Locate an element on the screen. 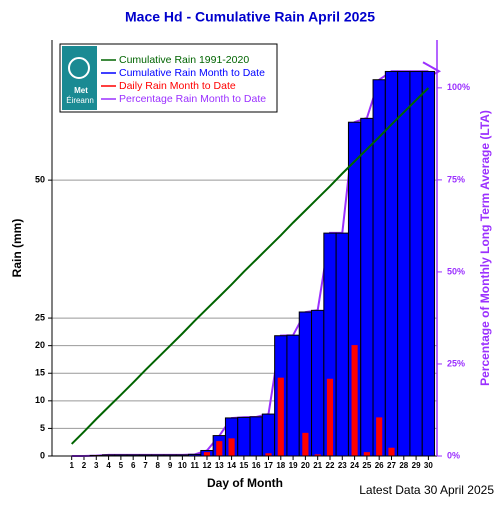 The image size is (500, 505). x-tick-label: 17 is located at coordinates (268, 465).